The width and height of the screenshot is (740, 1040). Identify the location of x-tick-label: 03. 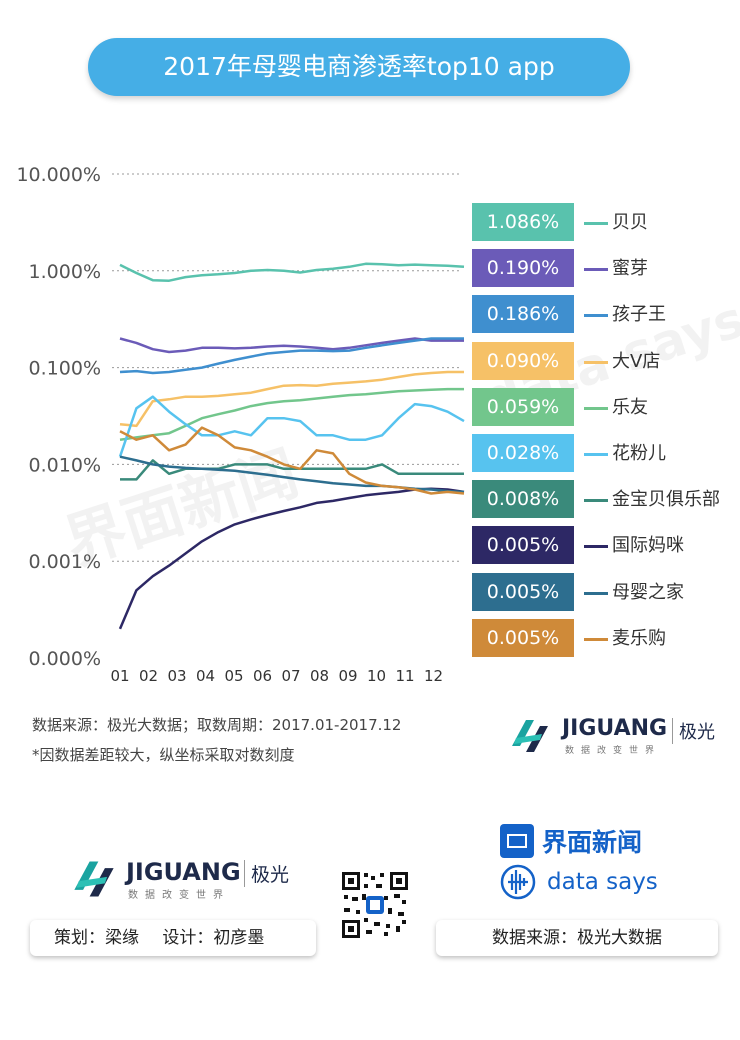
(176, 676).